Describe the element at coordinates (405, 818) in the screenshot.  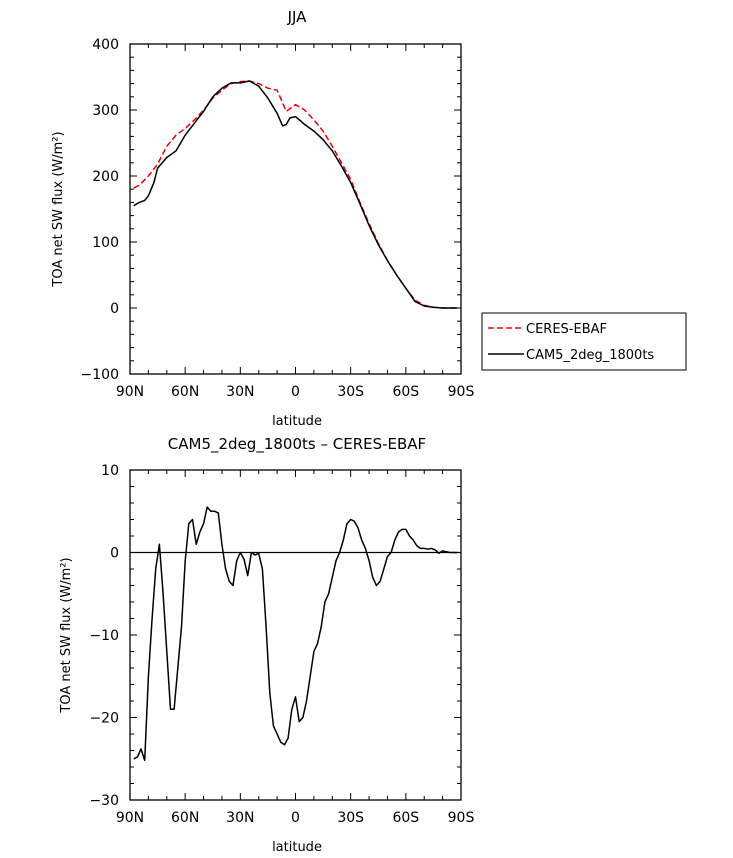
I see `lower-x-tick-label: 60S` at that location.